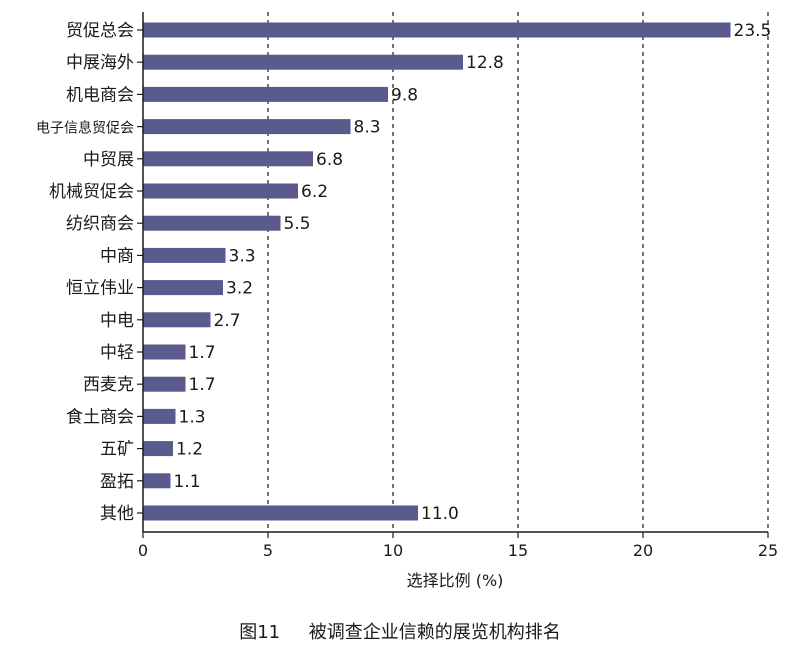 This screenshot has width=800, height=656. Describe the element at coordinates (187, 482) in the screenshot. I see `value-label: 1.1` at that location.